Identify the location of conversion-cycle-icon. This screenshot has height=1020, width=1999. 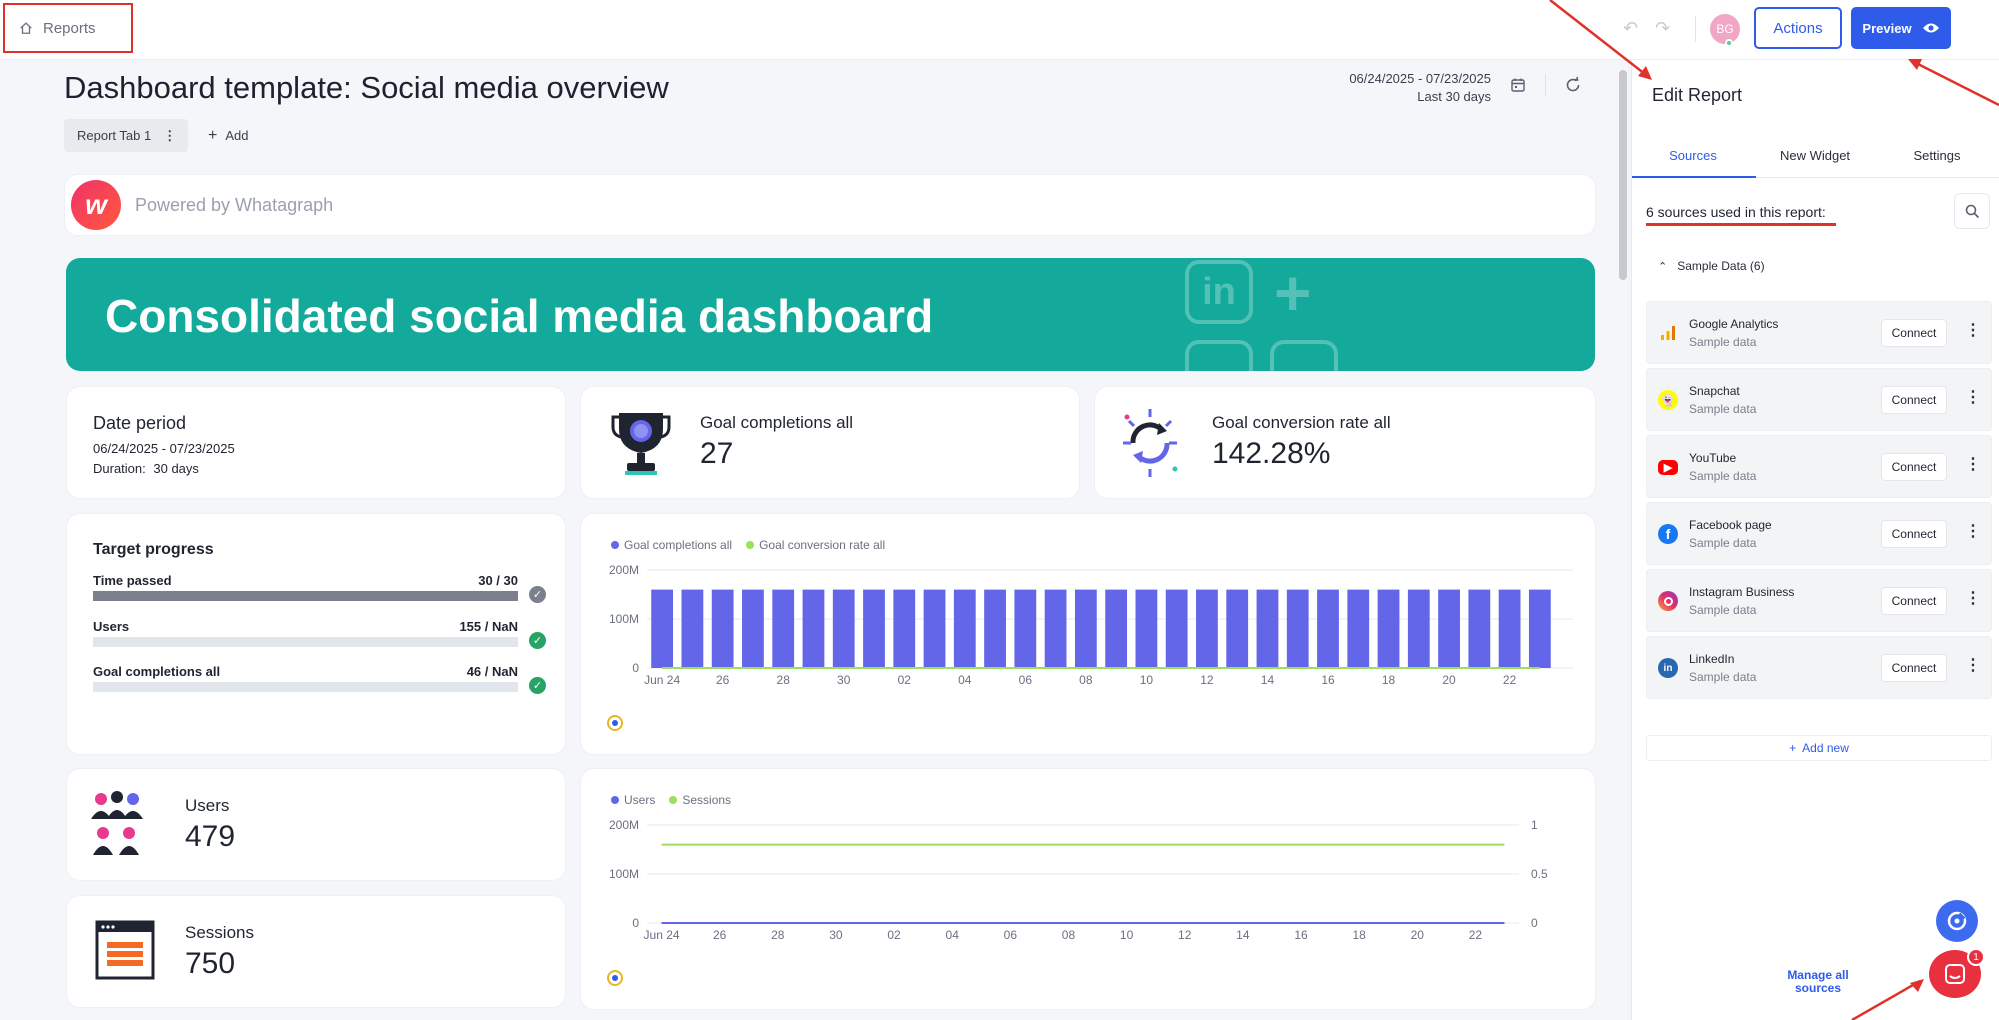
(1150, 443).